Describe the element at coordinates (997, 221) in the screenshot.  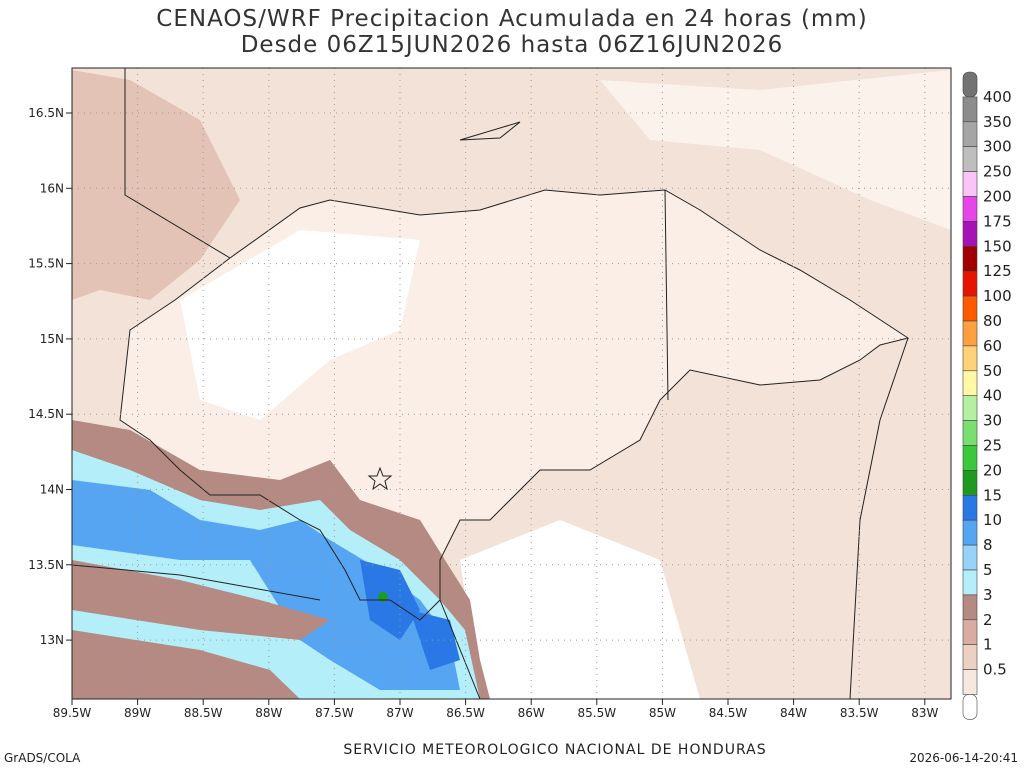
I see `colorbar-label: 175` at that location.